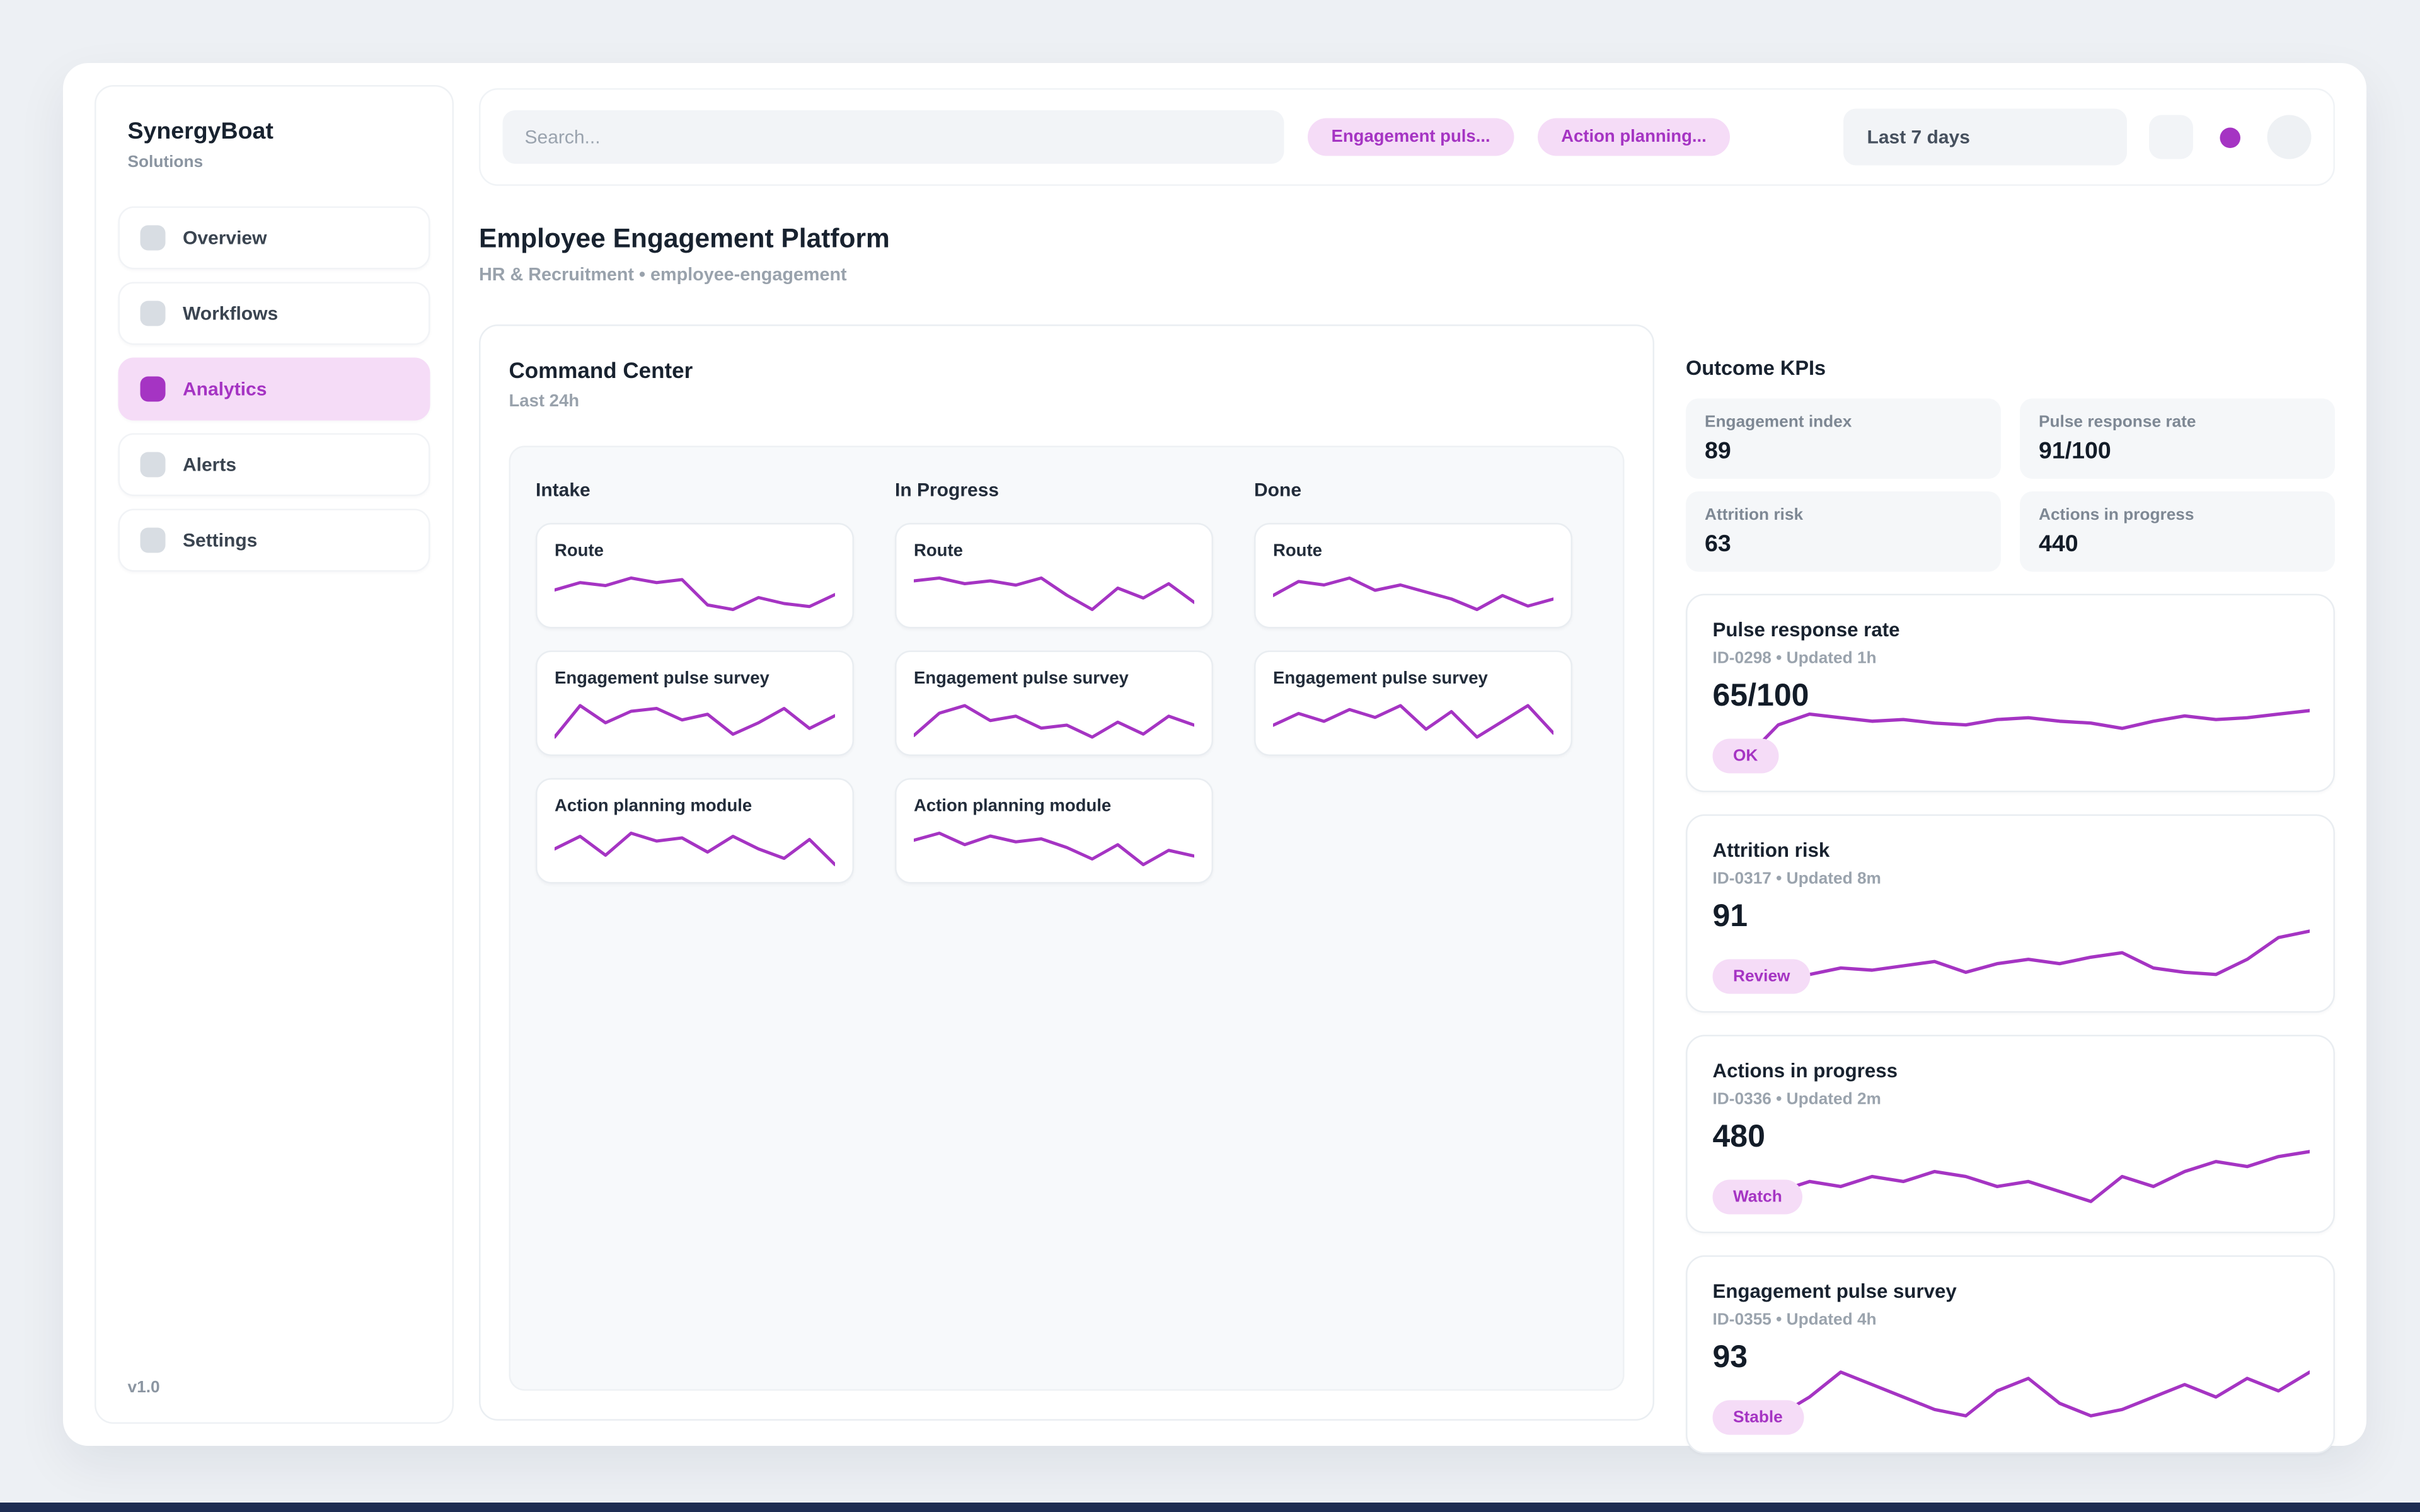 The height and width of the screenshot is (1512, 2420). What do you see at coordinates (153, 389) in the screenshot?
I see `analytics-icon` at bounding box center [153, 389].